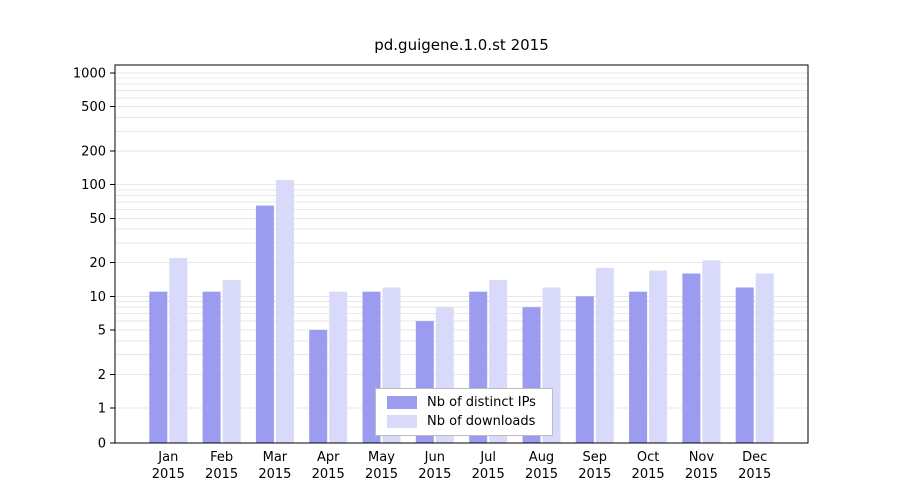 The width and height of the screenshot is (900, 500). What do you see at coordinates (167, 457) in the screenshot?
I see `x-tick-label-month: Jan` at bounding box center [167, 457].